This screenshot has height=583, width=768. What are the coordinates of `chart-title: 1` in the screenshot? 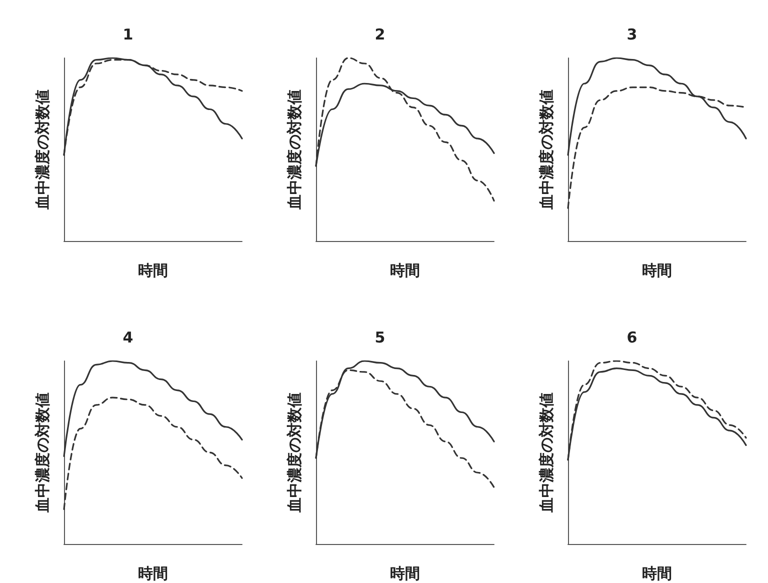 It's located at (128, 35).